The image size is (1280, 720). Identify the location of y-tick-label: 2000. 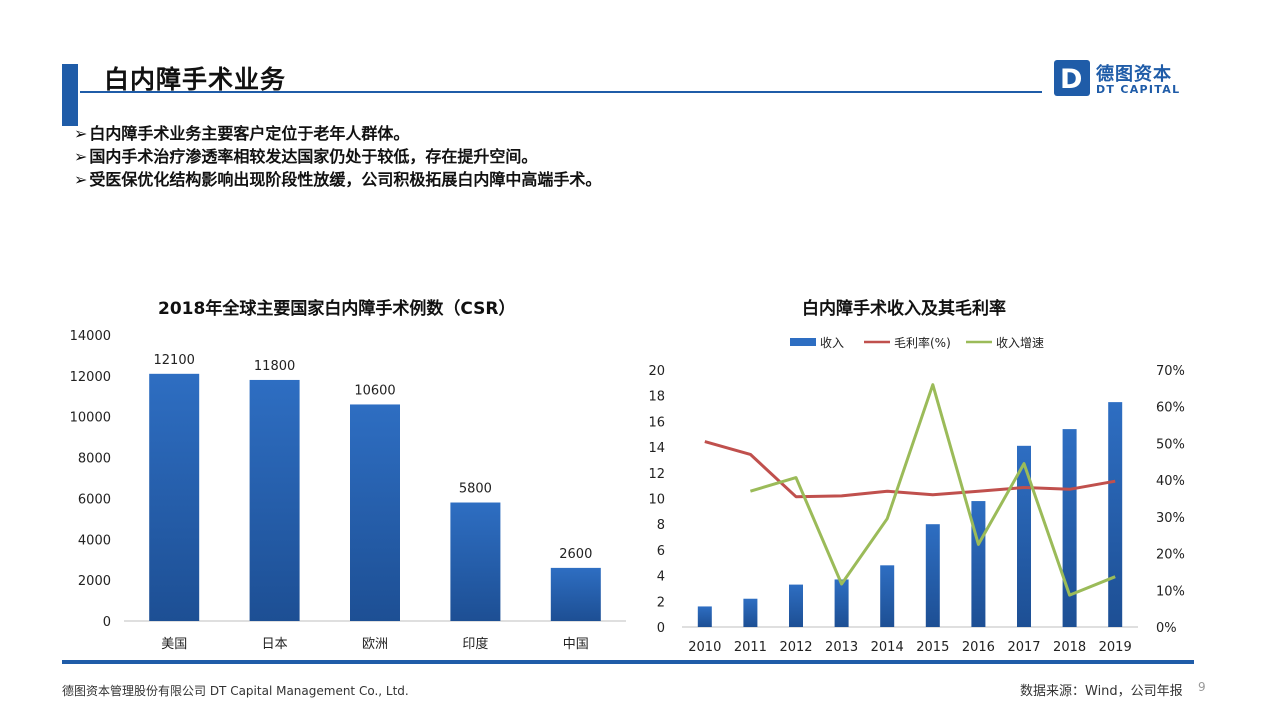
(94, 581).